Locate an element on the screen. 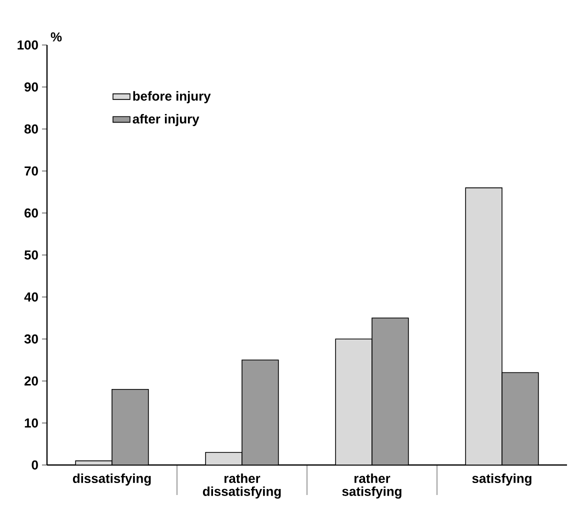  y-tick-label: 0 is located at coordinates (35, 465).